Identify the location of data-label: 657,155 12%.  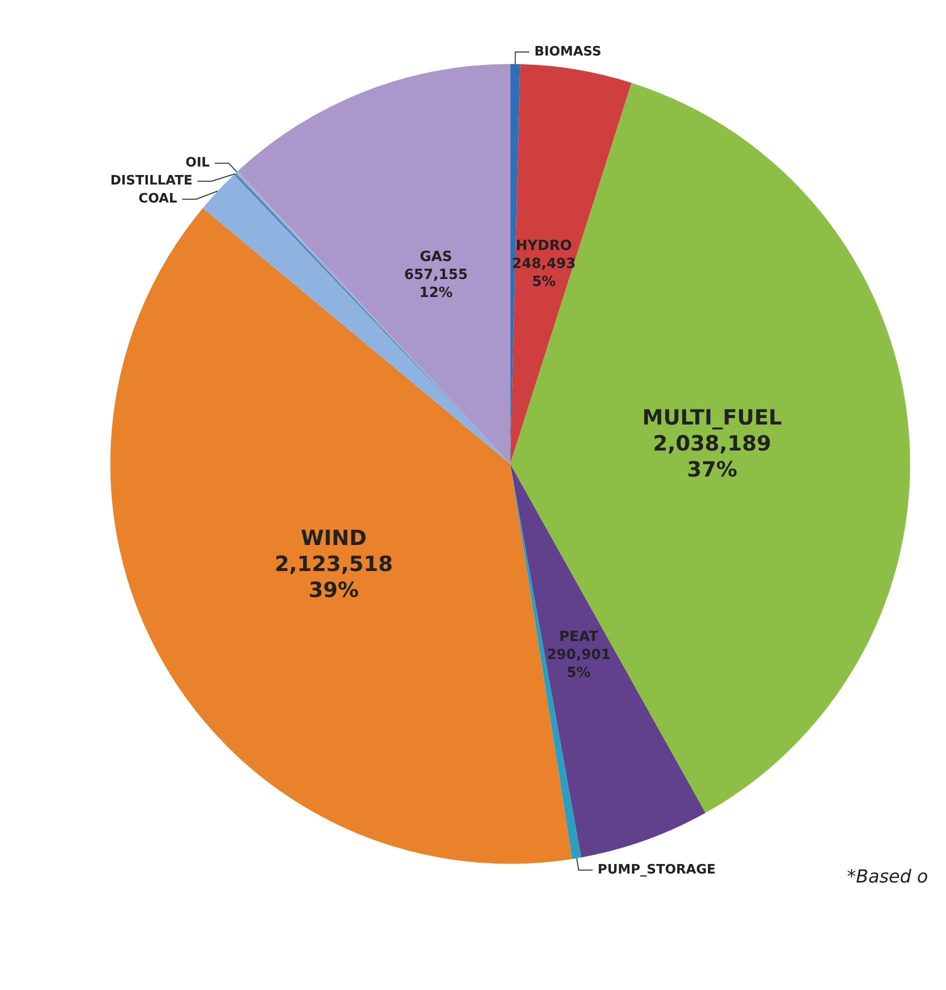
(436, 284).